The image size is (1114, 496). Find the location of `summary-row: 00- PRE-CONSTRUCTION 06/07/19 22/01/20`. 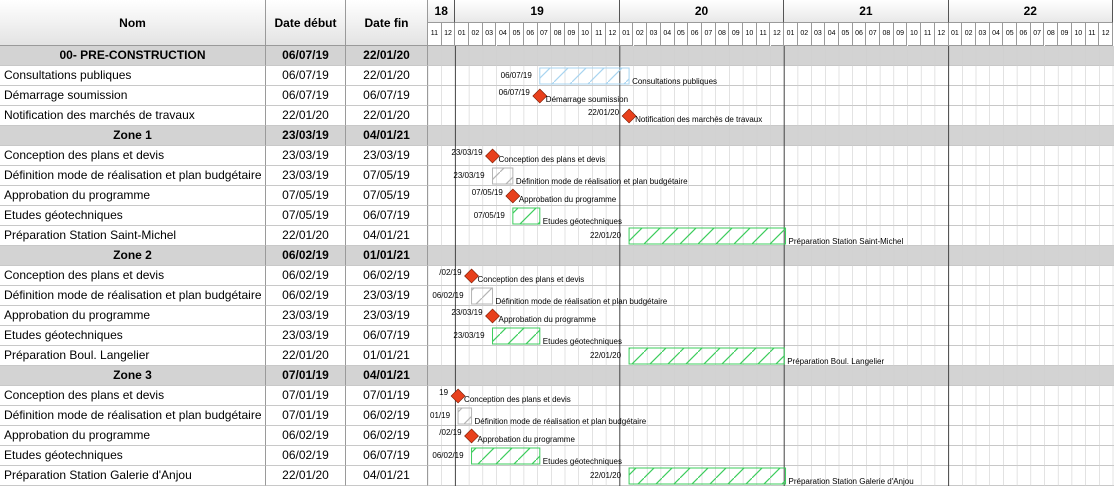

summary-row: 00- PRE-CONSTRUCTION 06/07/19 22/01/20 is located at coordinates (557, 56).